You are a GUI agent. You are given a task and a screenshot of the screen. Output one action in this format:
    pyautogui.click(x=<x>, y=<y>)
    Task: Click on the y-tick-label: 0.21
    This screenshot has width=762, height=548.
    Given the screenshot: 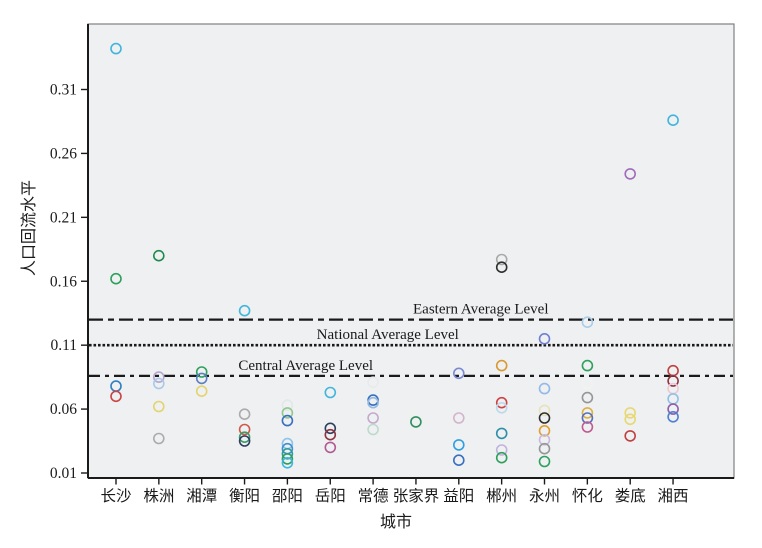 What is the action you would take?
    pyautogui.click(x=63, y=217)
    